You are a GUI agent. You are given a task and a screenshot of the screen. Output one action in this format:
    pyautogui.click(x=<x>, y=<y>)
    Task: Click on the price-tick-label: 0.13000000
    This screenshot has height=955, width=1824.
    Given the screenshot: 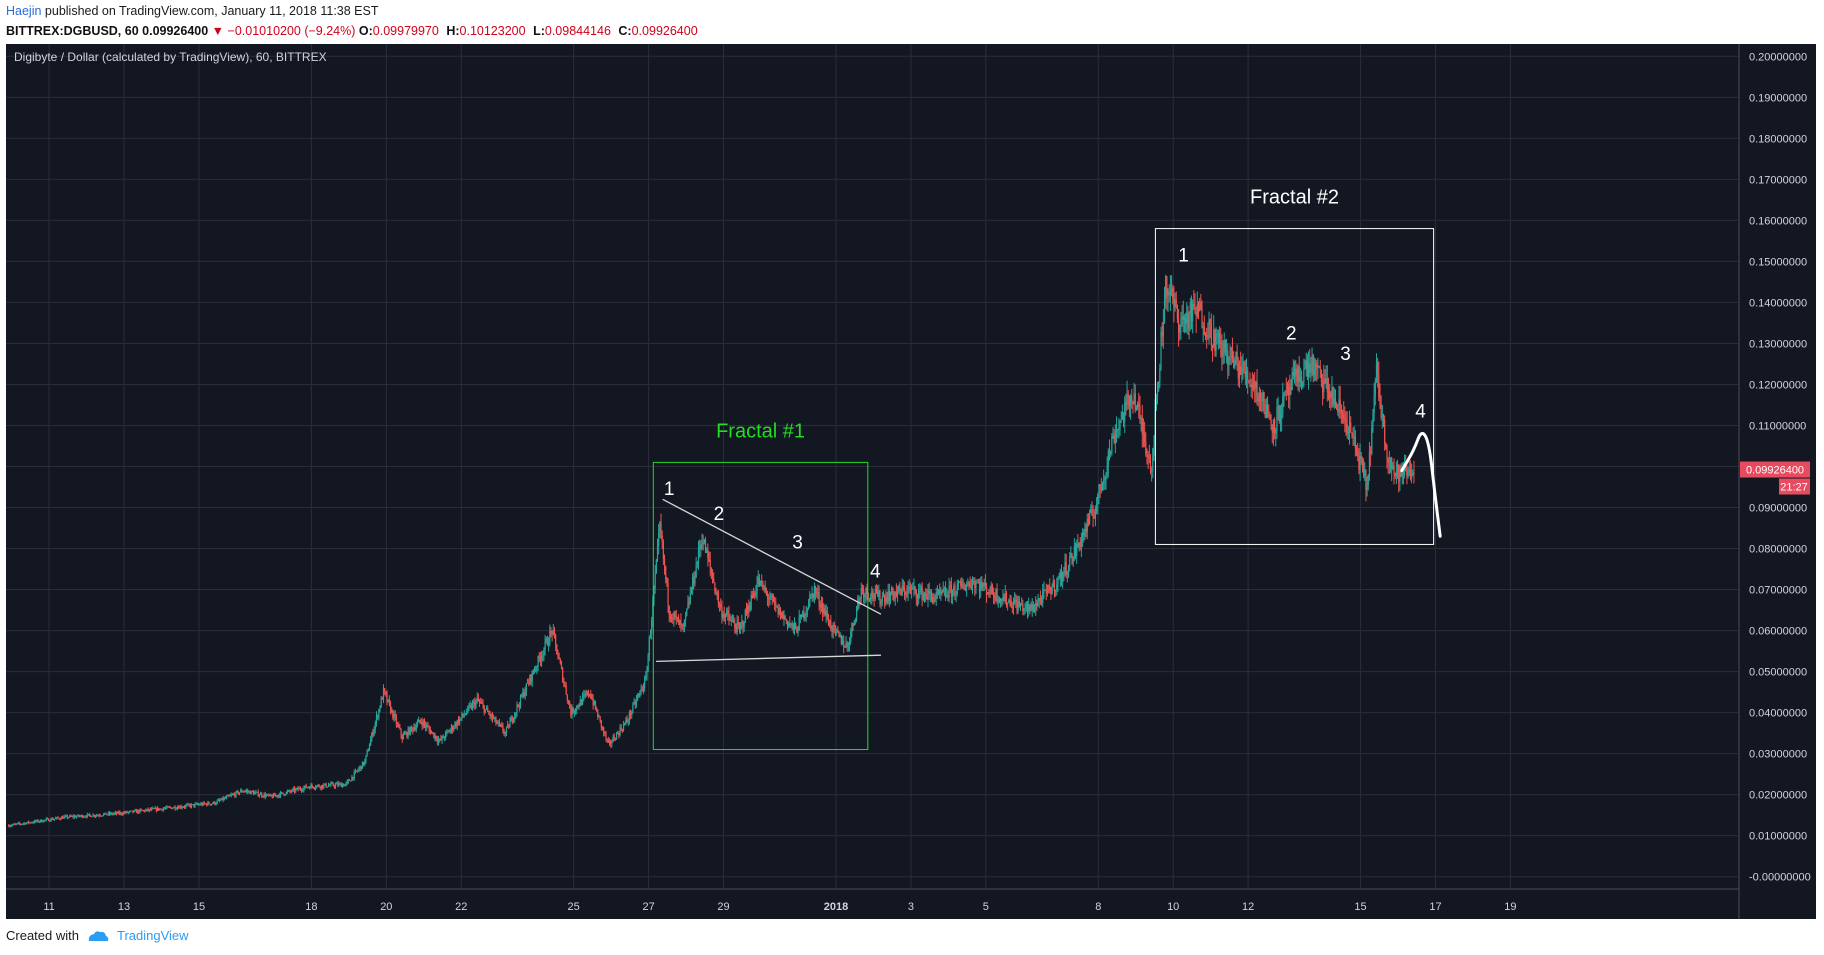 What is the action you would take?
    pyautogui.click(x=1778, y=344)
    